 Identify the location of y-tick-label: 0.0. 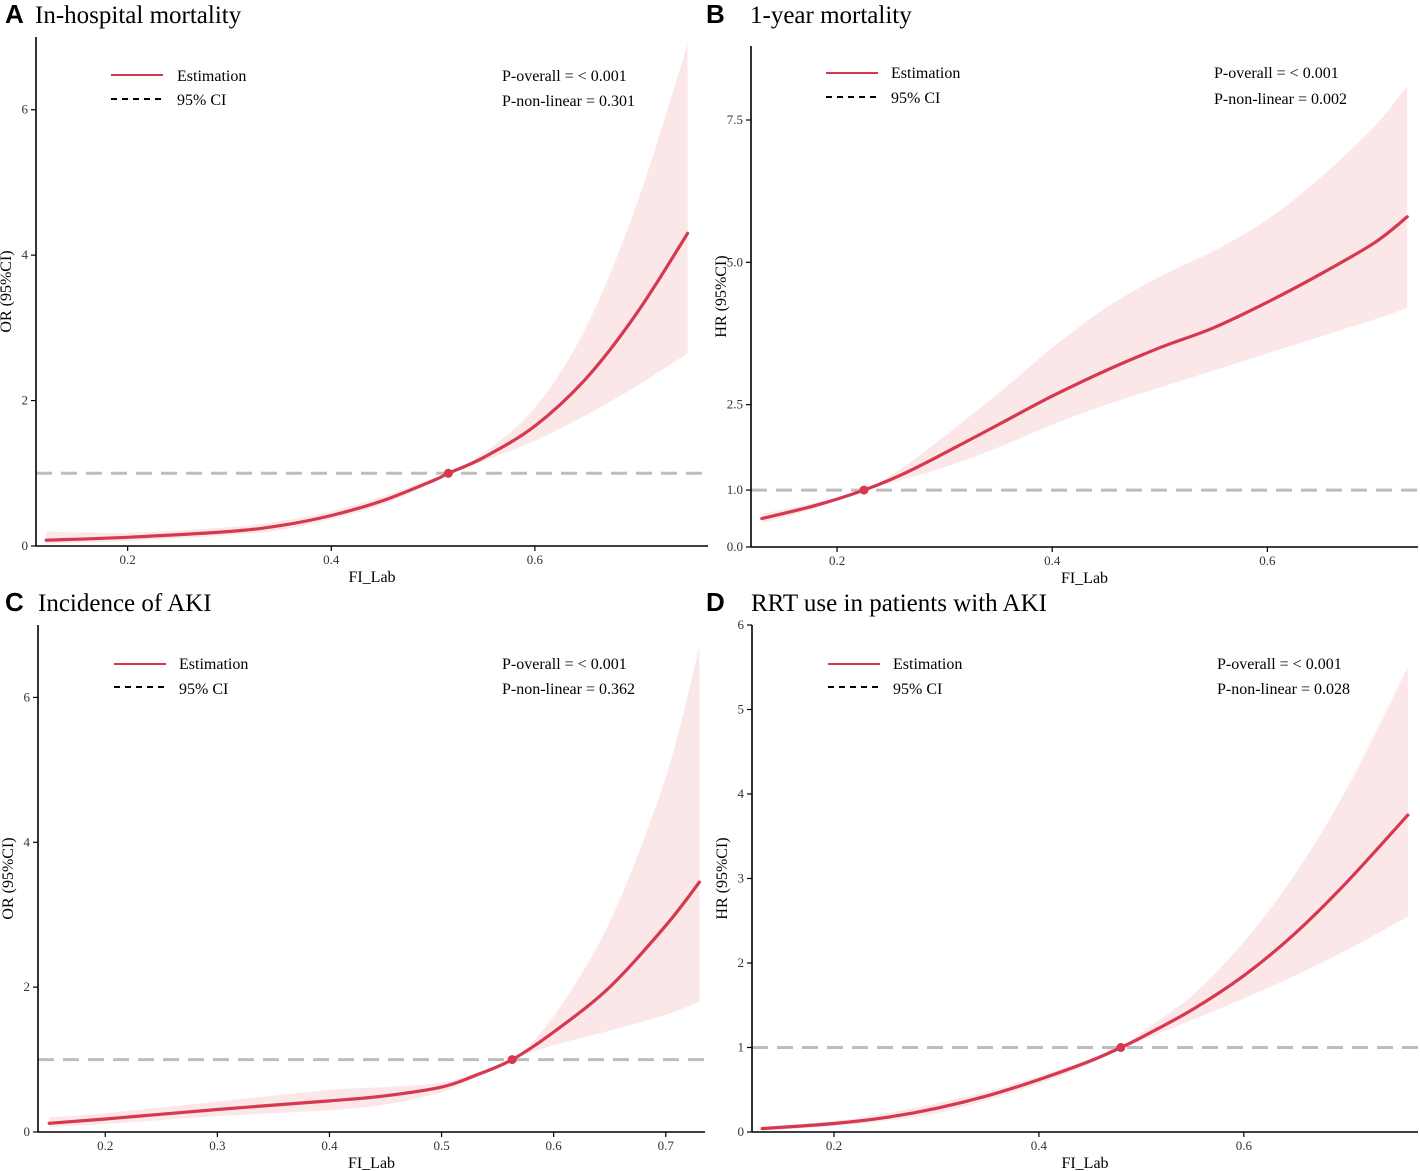
(735, 546).